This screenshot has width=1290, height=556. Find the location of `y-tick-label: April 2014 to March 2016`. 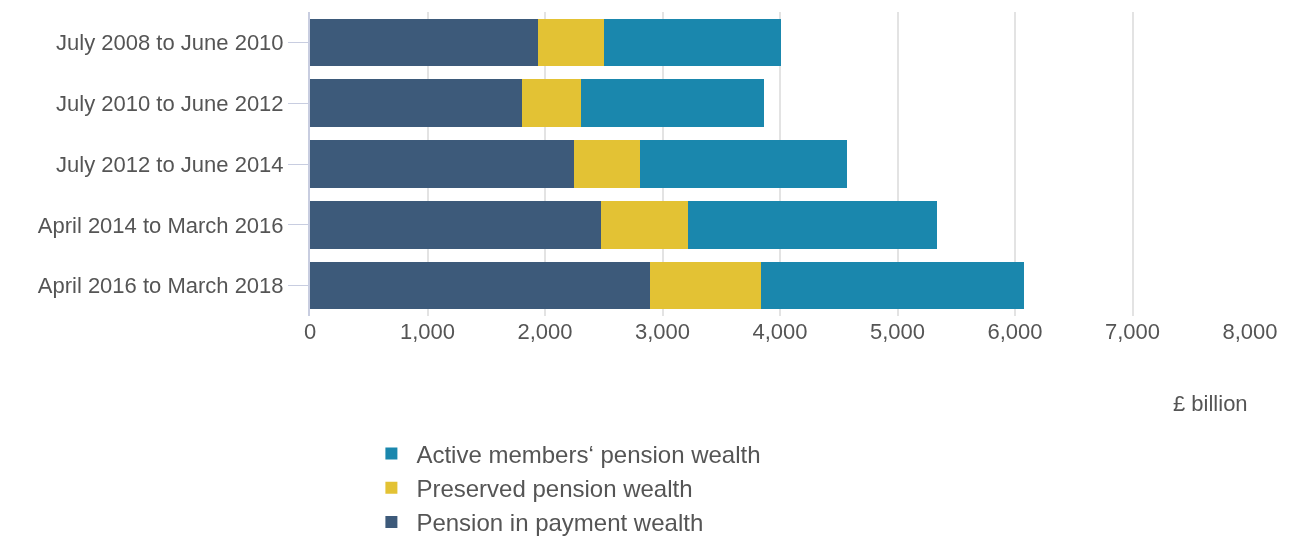

y-tick-label: April 2014 to March 2016 is located at coordinates (160, 225).